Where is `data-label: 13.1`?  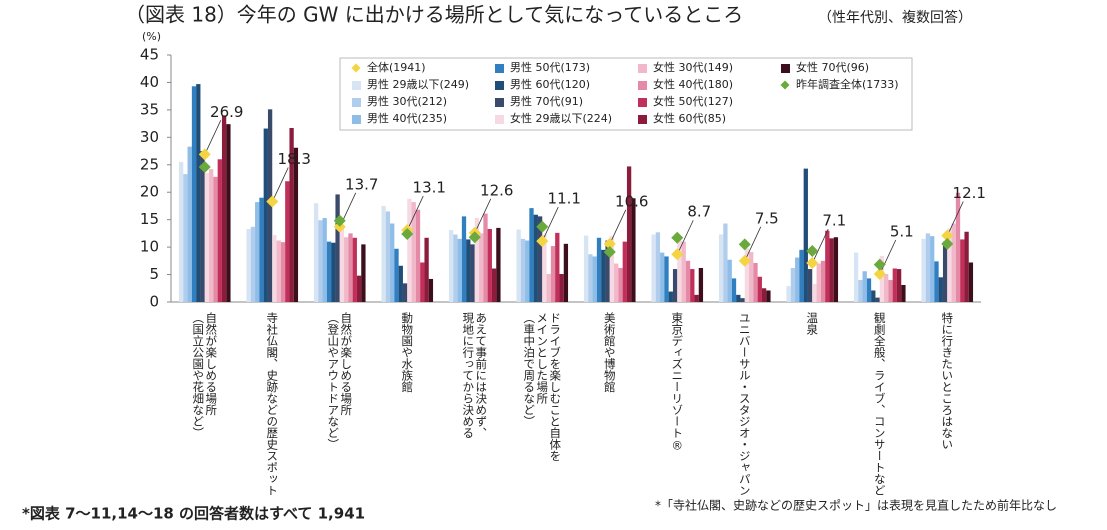 data-label: 13.1 is located at coordinates (429, 188).